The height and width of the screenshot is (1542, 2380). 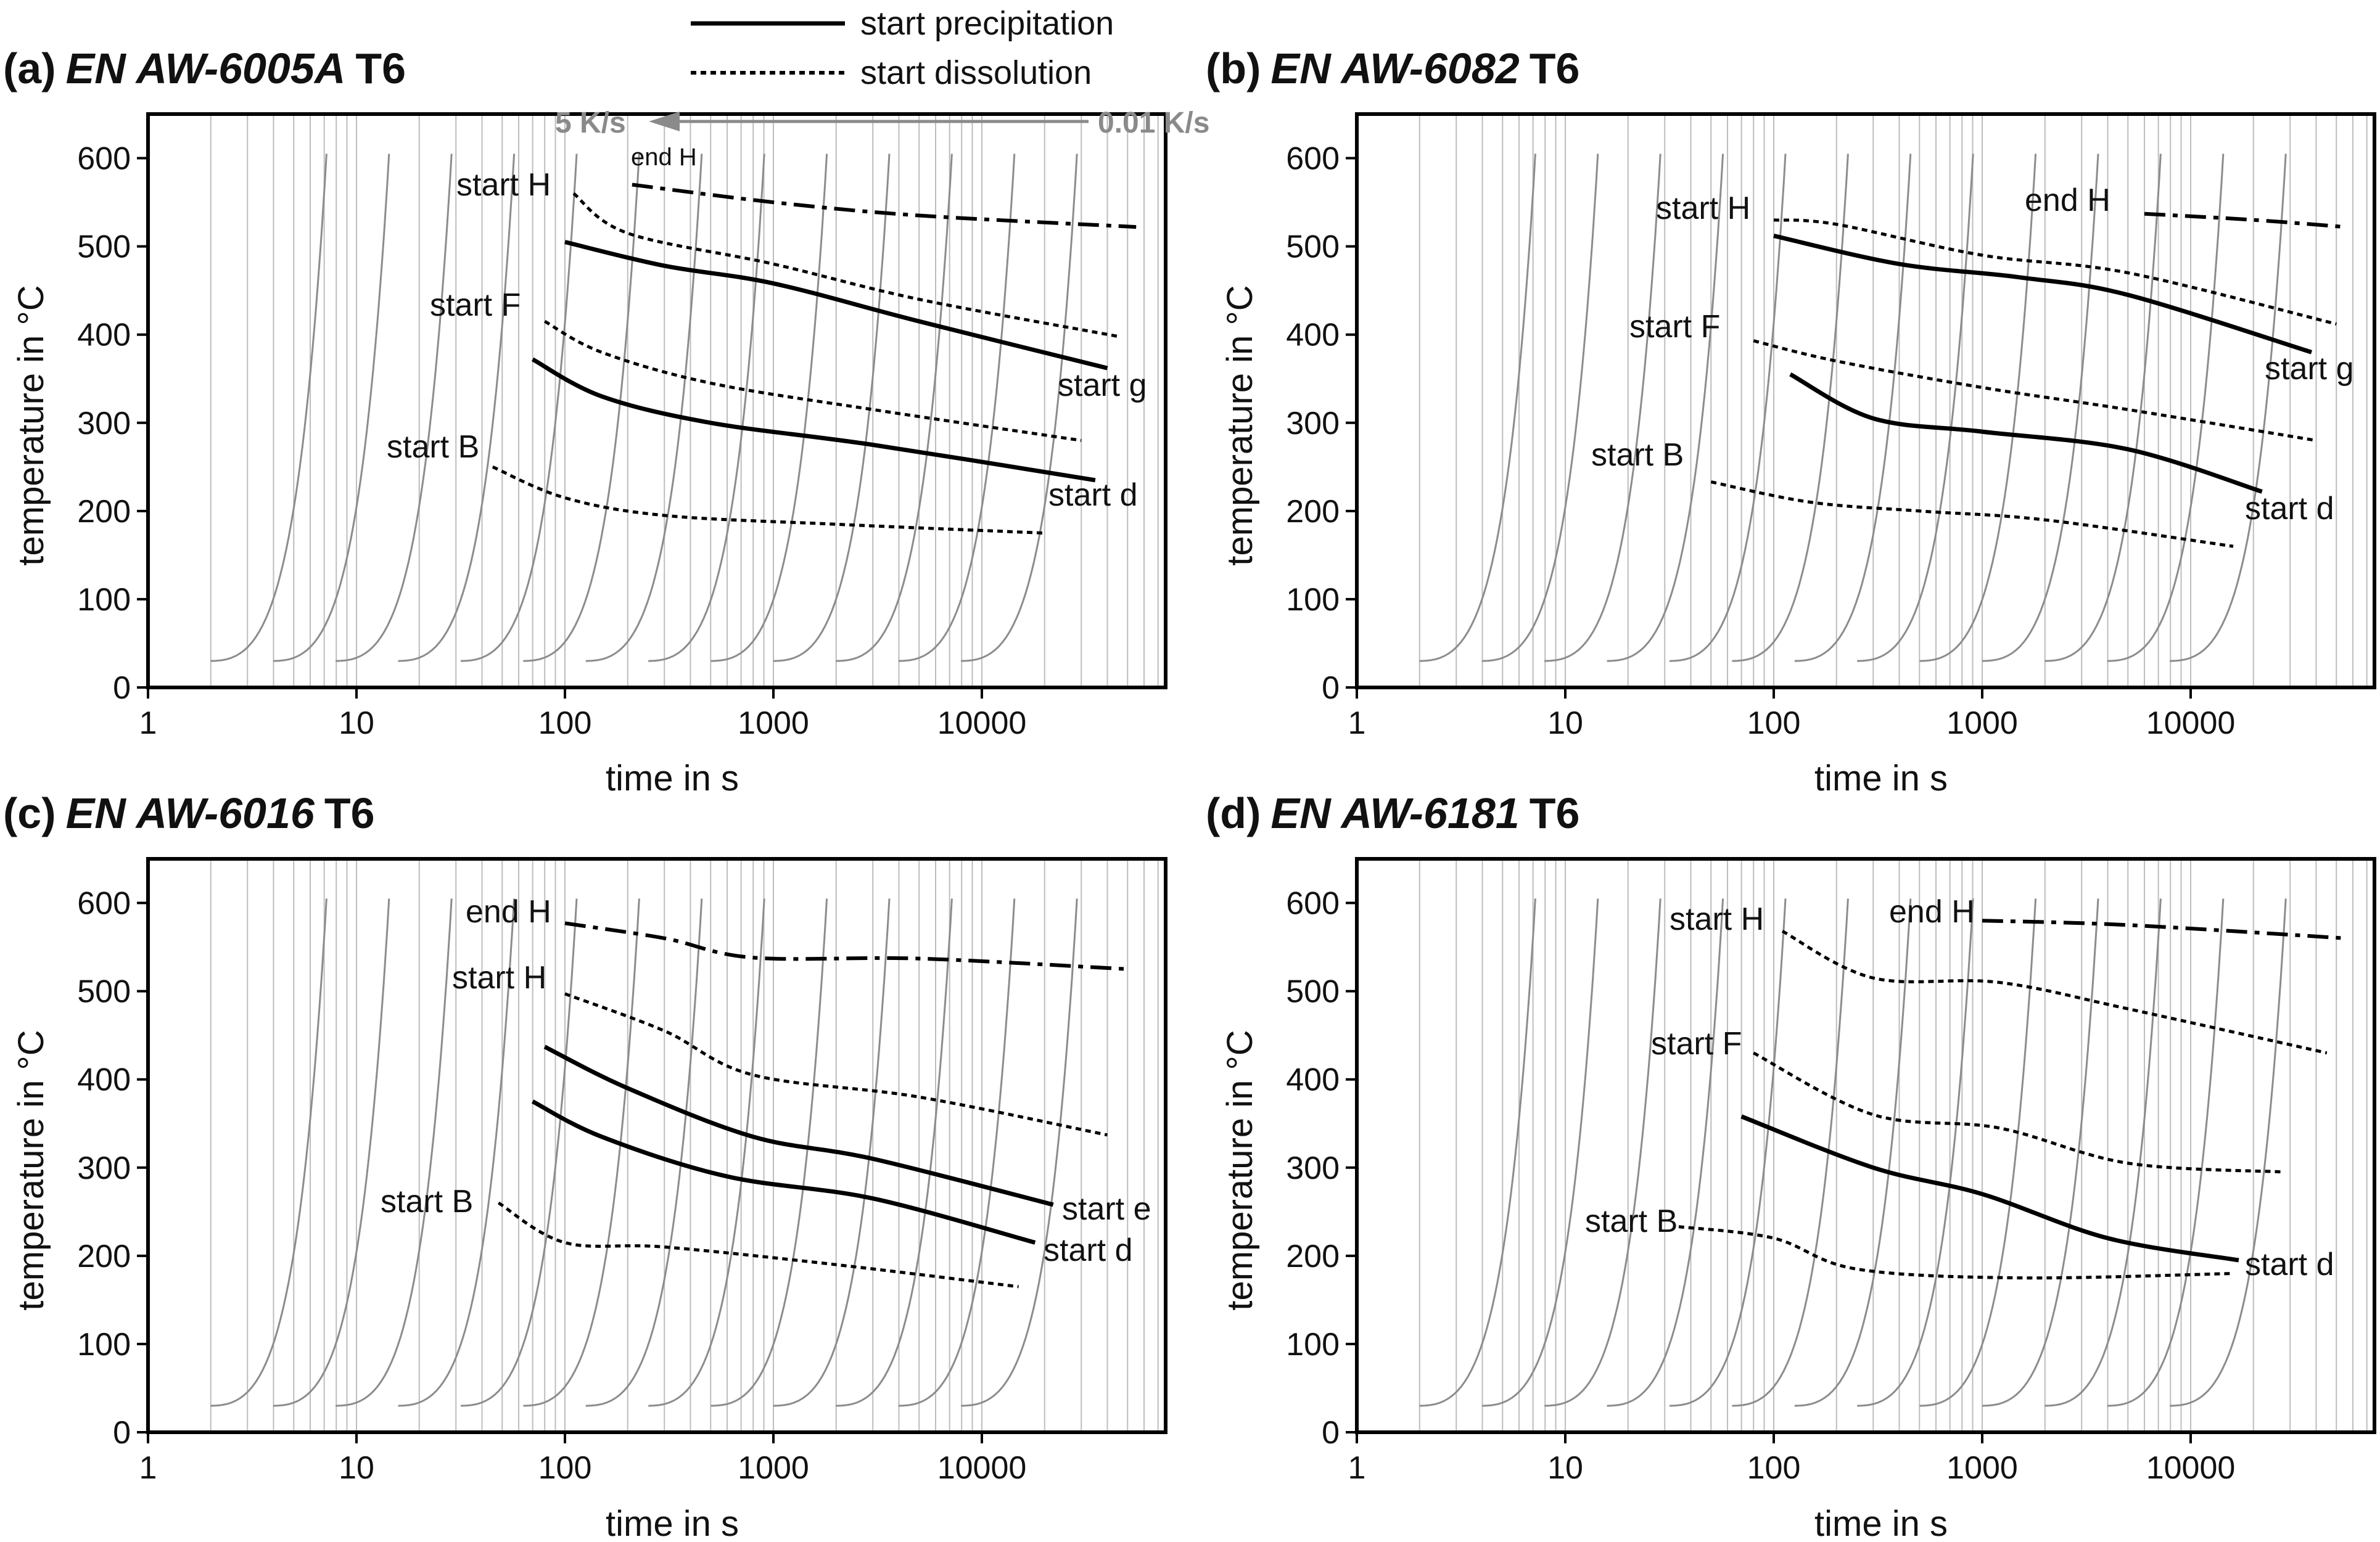 I want to click on ann-c-start-e: start e, so click(x=1106, y=1209).